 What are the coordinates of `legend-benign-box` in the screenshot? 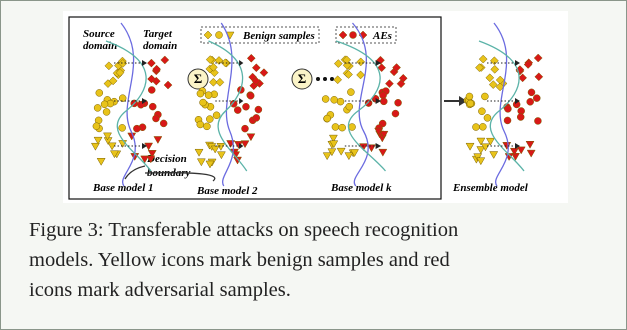 It's located at (260, 35).